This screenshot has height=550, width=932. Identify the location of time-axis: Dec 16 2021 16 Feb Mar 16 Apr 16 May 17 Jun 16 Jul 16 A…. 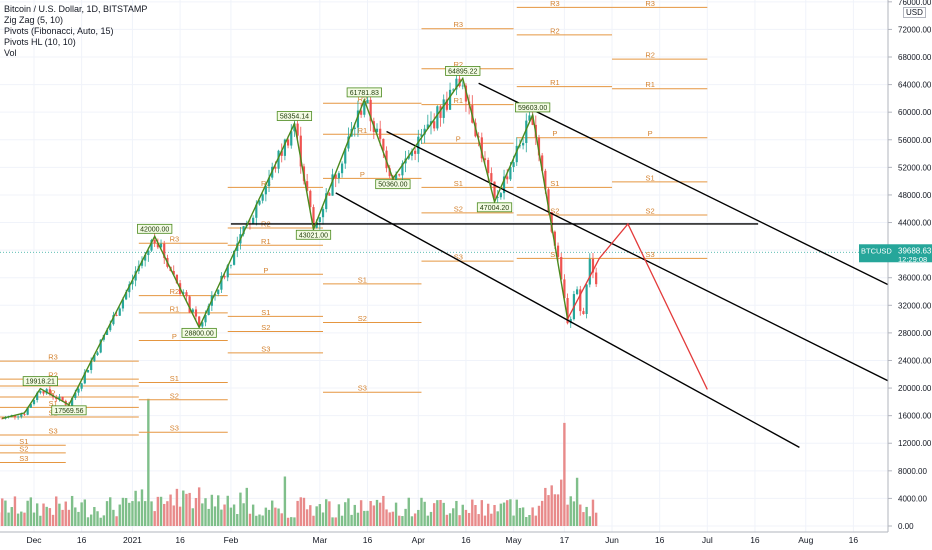
(444, 538).